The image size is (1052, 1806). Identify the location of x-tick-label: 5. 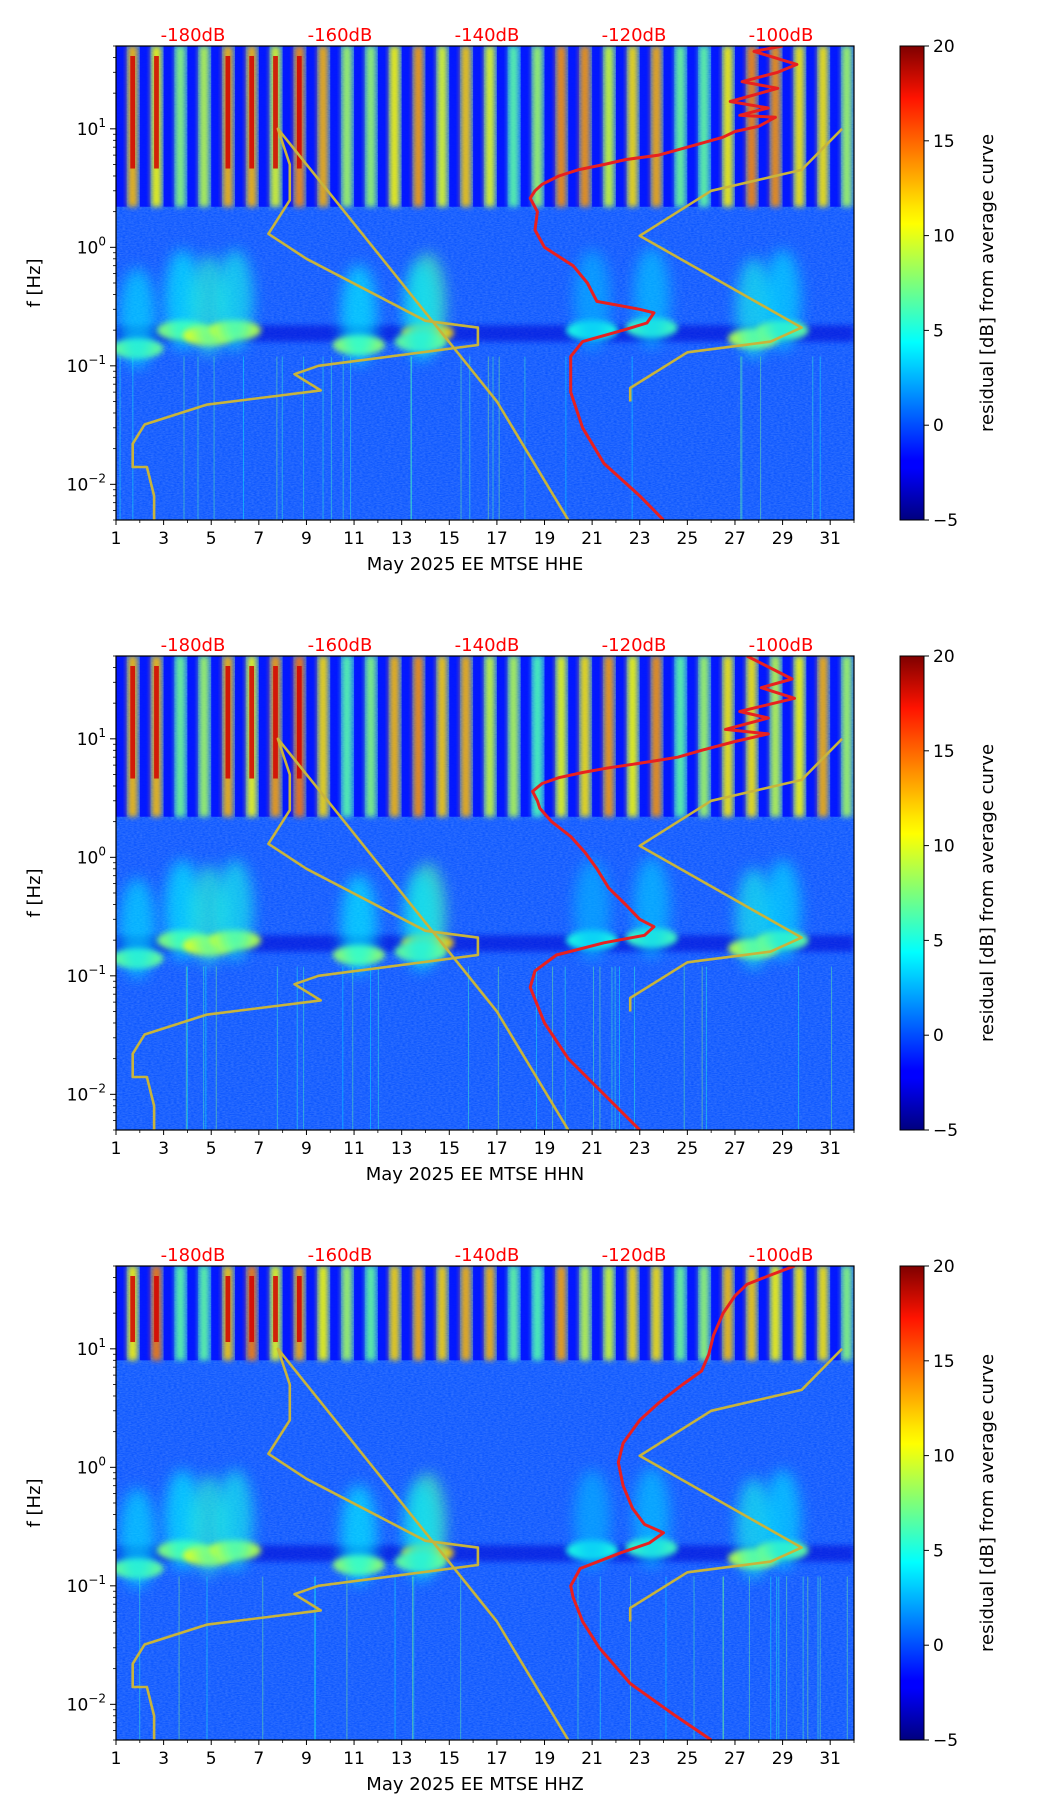
(211, 1149).